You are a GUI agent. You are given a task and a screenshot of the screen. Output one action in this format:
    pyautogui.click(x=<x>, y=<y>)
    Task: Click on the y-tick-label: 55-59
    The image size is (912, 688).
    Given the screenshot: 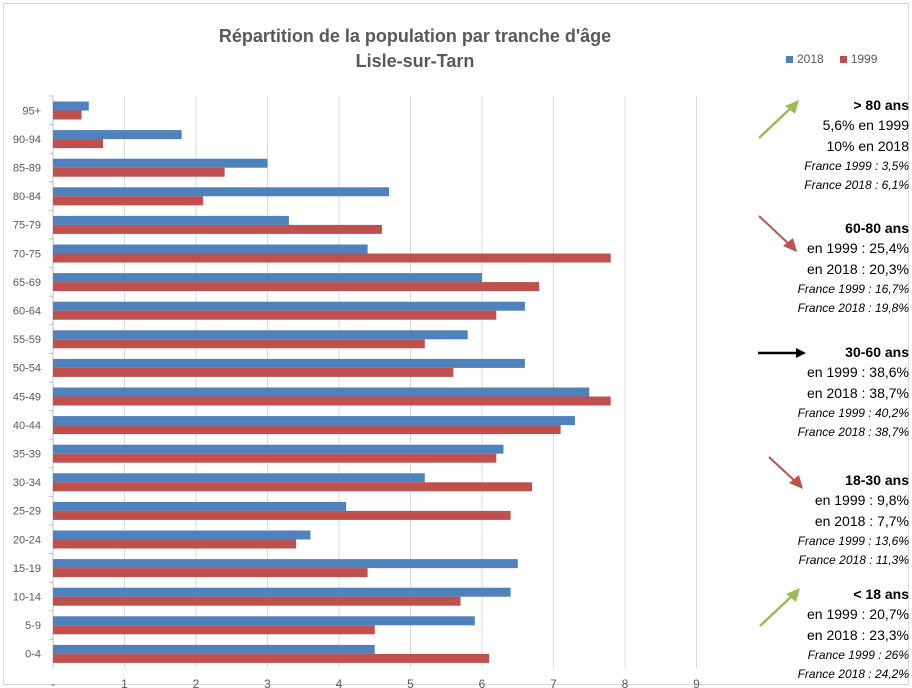 What is the action you would take?
    pyautogui.click(x=27, y=340)
    